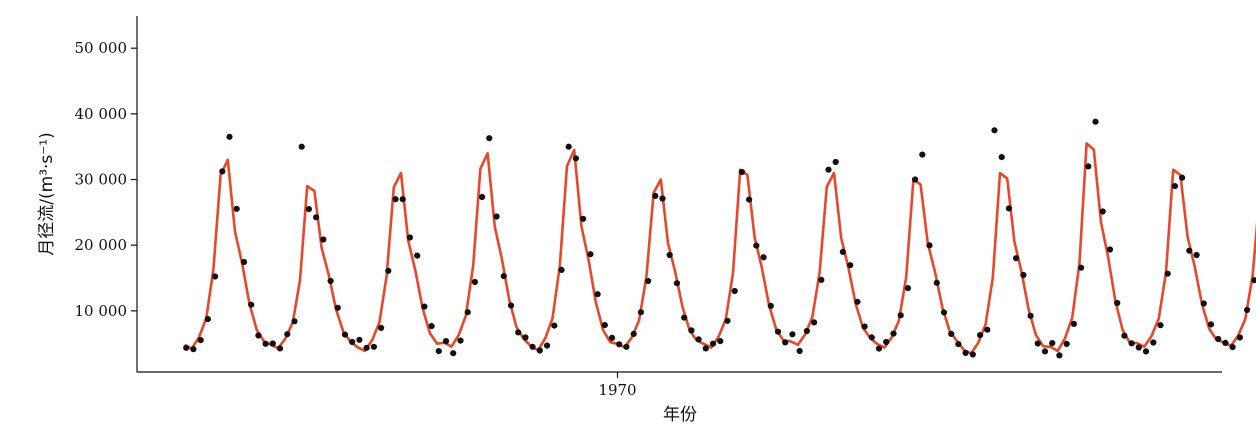 The width and height of the screenshot is (1256, 433). Describe the element at coordinates (101, 311) in the screenshot. I see `y-tick-label: 10 000` at that location.